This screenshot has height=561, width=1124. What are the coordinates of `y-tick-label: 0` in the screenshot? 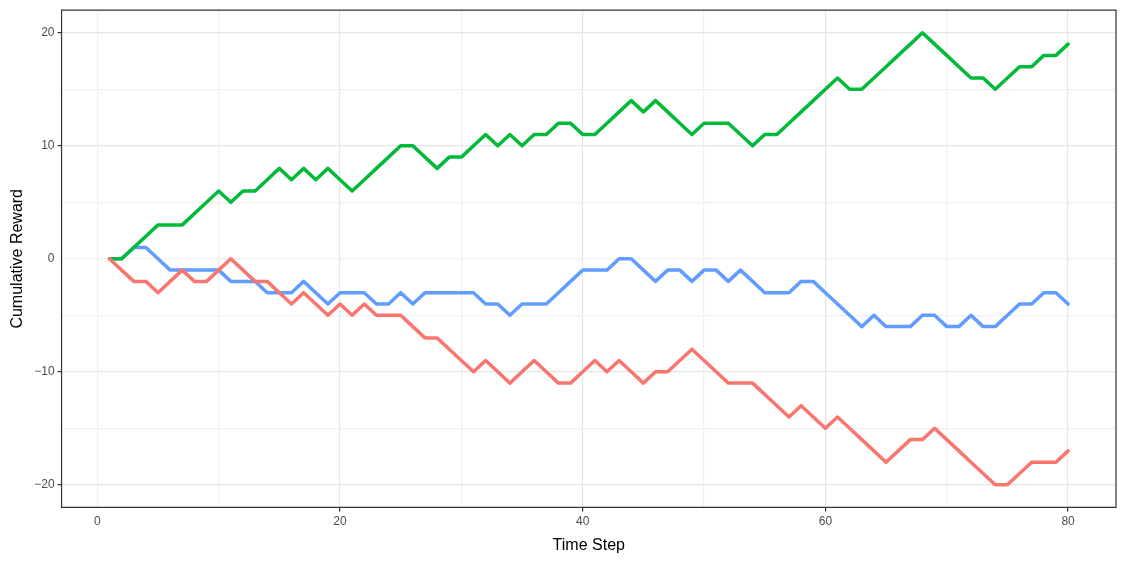 It's located at (51, 258).